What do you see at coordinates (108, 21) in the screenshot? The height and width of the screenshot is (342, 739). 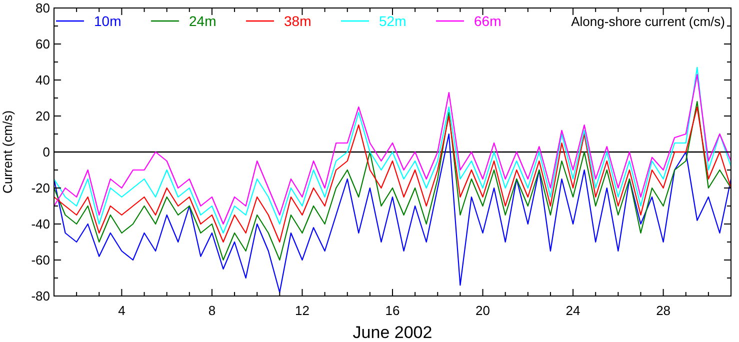 I see `legend-label: 10m` at bounding box center [108, 21].